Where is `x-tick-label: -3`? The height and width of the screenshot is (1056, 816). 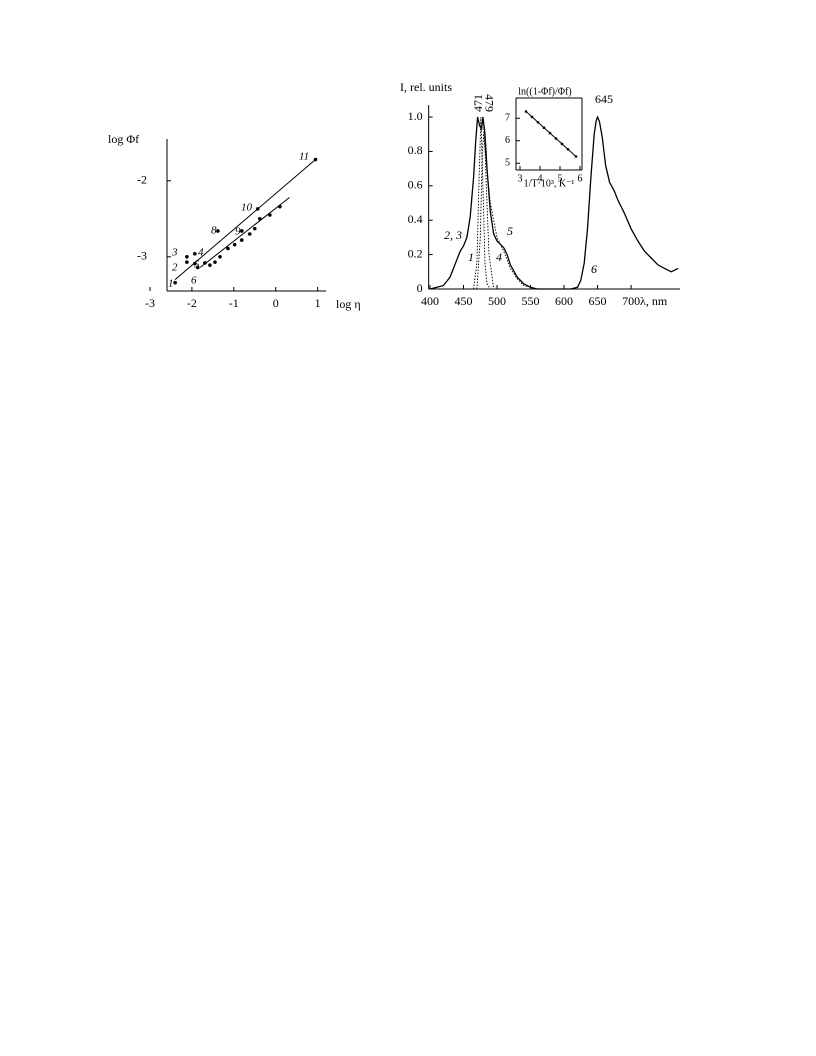
x-tick-label: -3 is located at coordinates (150, 303).